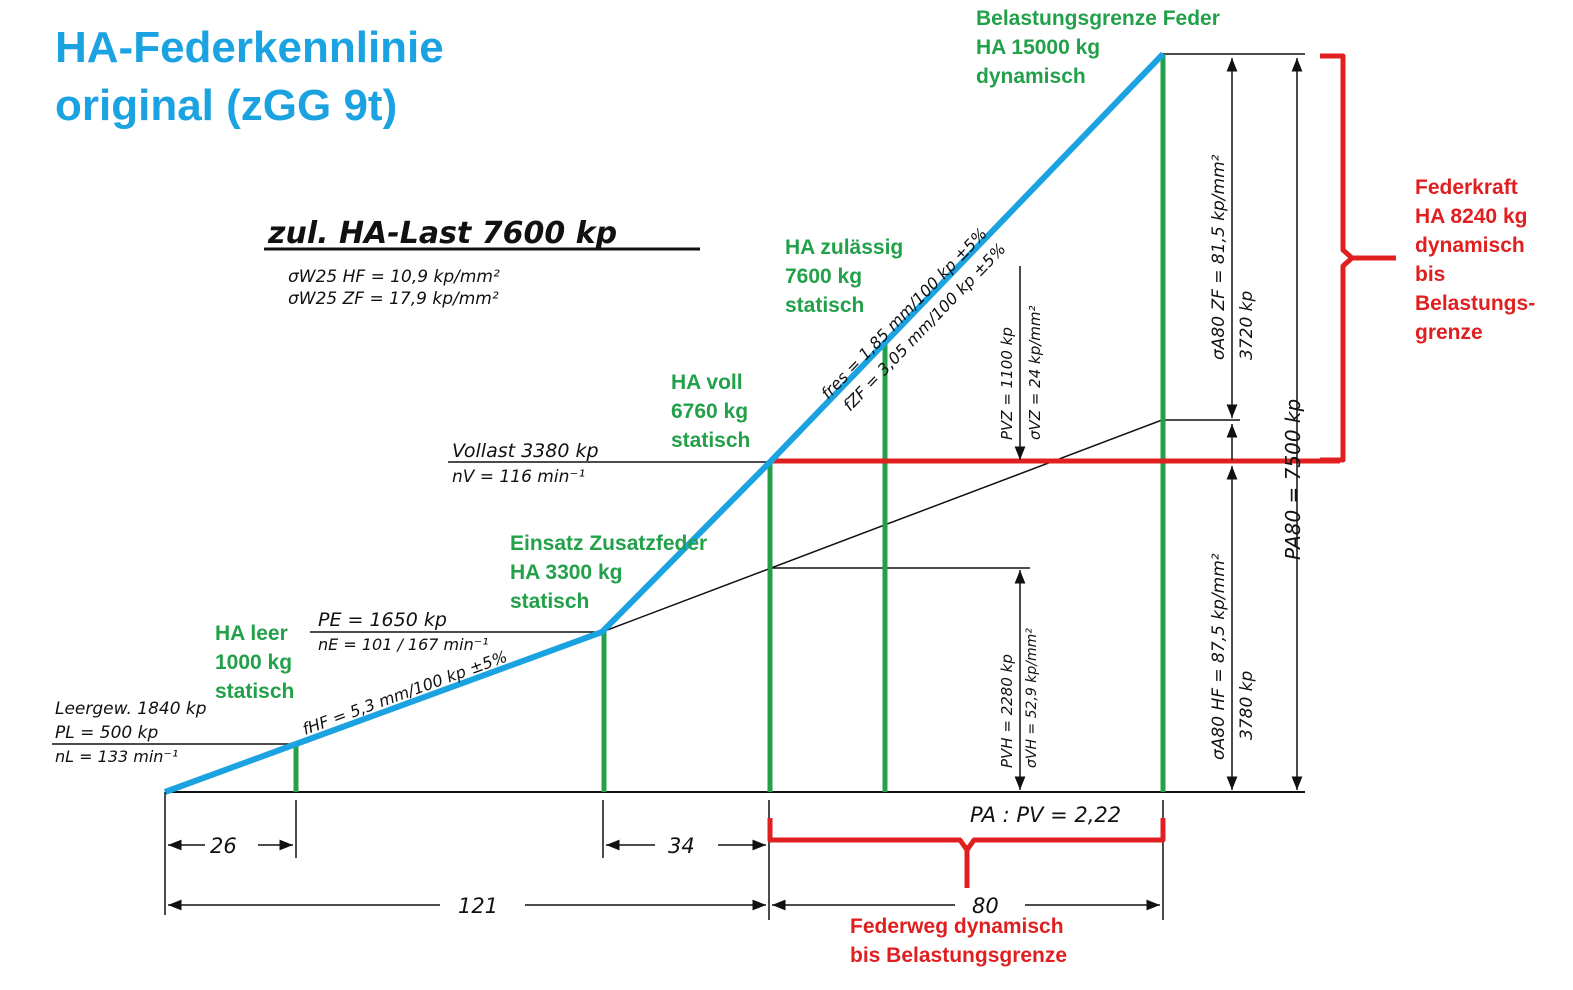 The height and width of the screenshot is (990, 1573). I want to click on pe-label: PE = 1650 kp, so click(382, 620).